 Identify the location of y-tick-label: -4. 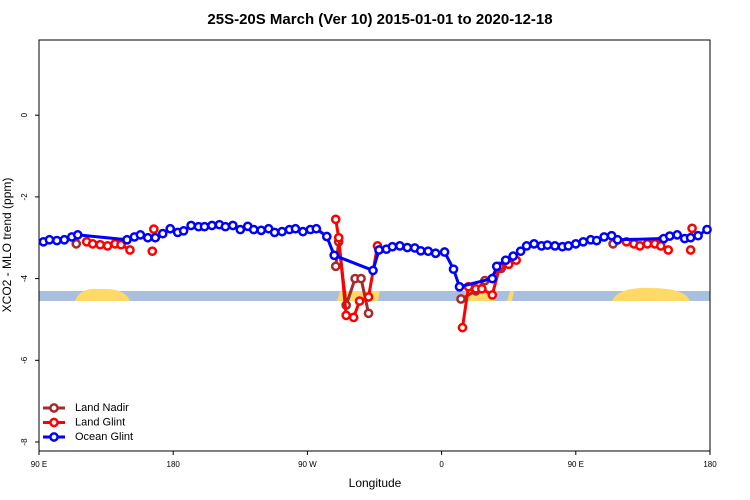
(24, 278).